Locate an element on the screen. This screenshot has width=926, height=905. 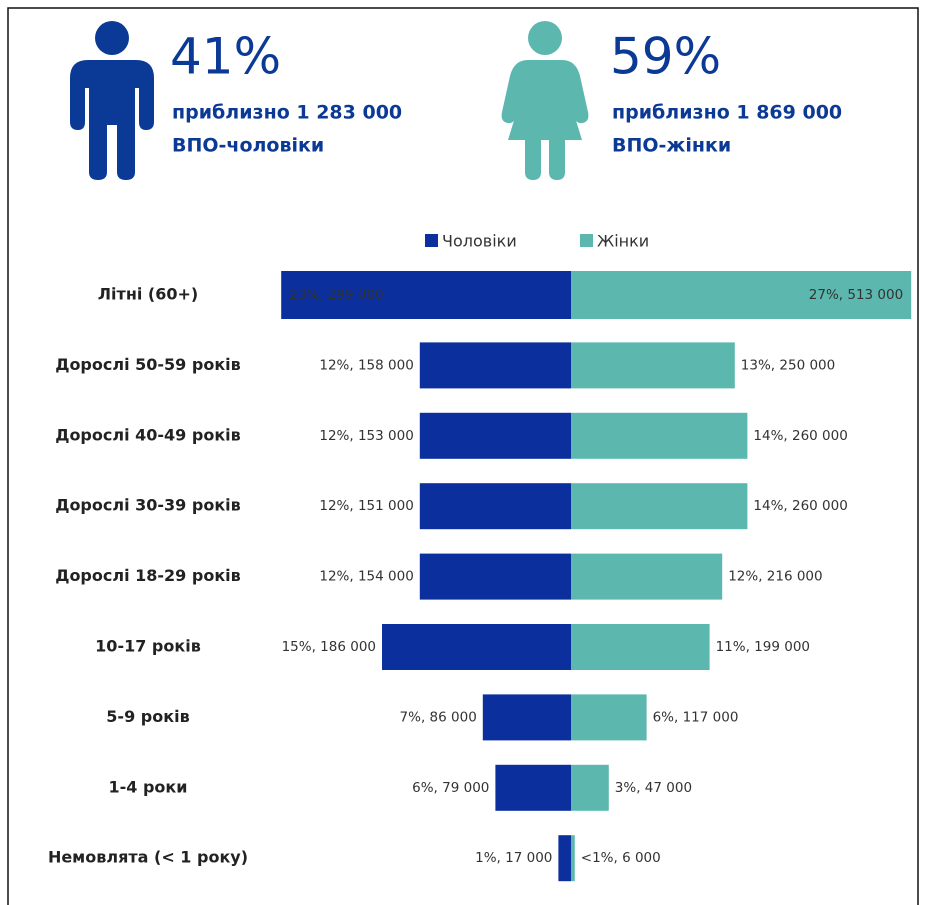
men-approx: приблизно 1 283 000 is located at coordinates (287, 113).